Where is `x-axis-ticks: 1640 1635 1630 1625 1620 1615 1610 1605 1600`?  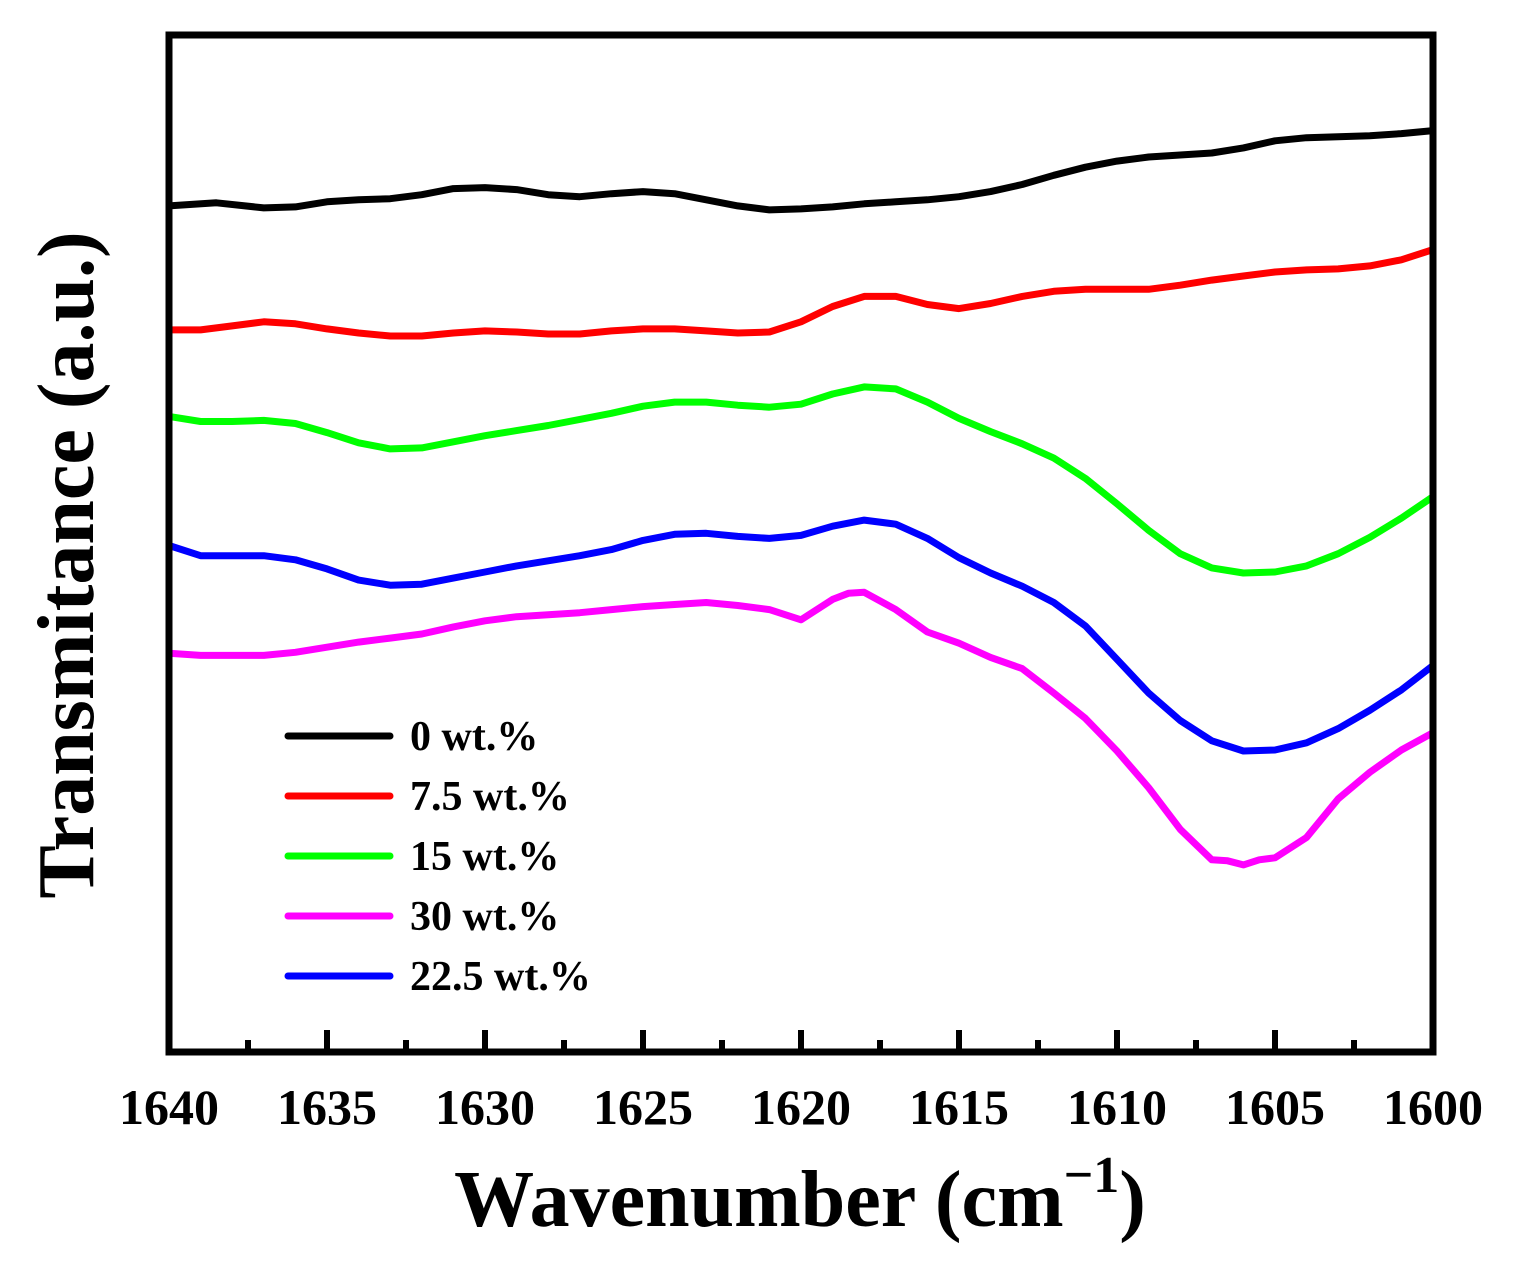 x-axis-ticks: 1640 1635 1630 1625 1620 1615 1610 1605 1600 is located at coordinates (801, 1082).